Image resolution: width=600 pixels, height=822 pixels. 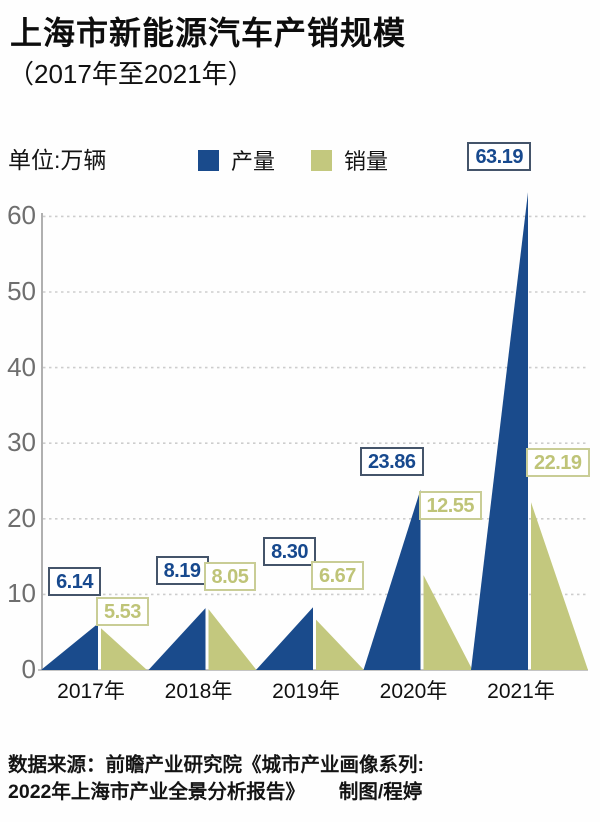 I want to click on sales-value-label-2020年: 12.55, so click(x=450, y=505).